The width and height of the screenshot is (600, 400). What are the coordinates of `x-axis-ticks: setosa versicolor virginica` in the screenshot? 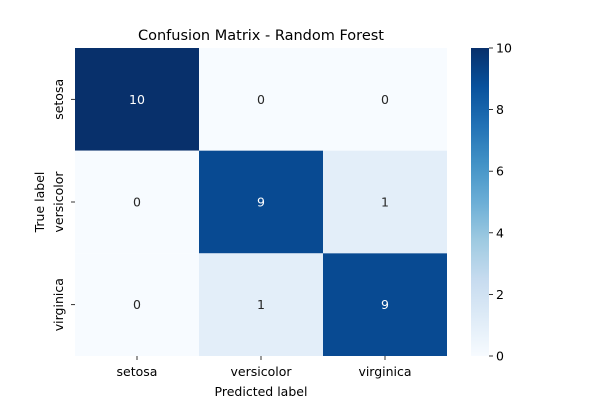 It's located at (264, 367).